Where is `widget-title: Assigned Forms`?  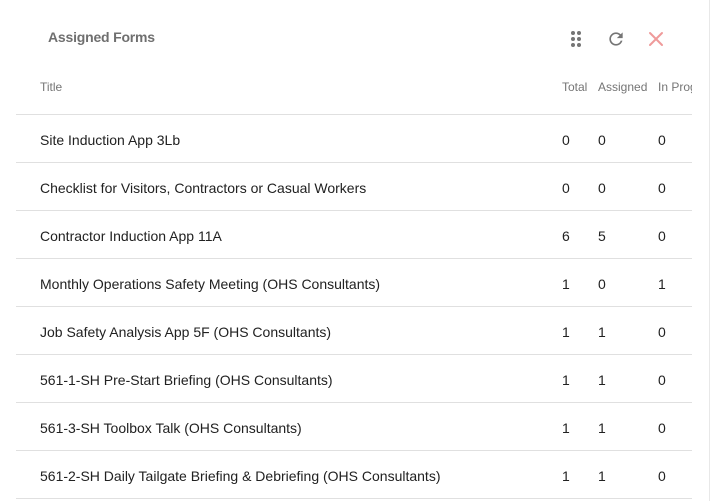
widget-title: Assigned Forms is located at coordinates (101, 37).